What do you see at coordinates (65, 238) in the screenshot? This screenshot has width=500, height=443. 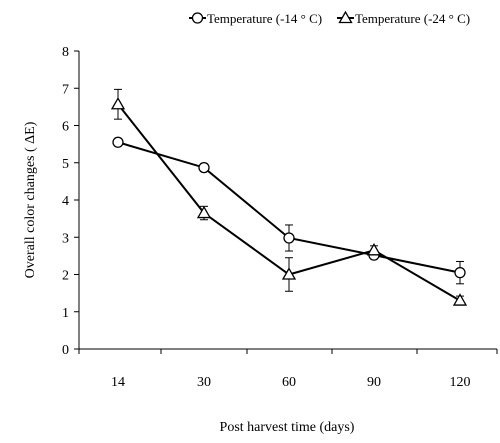 I see `y-tick-label: 3` at bounding box center [65, 238].